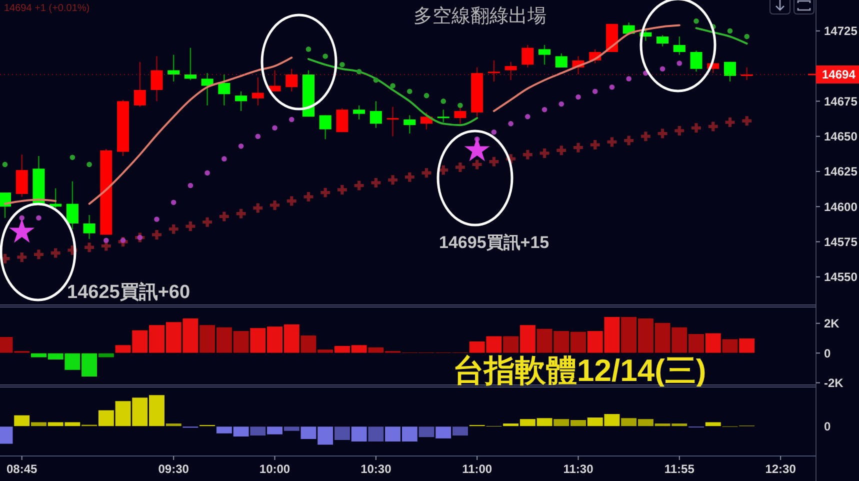 This screenshot has height=481, width=859. I want to click on x-tick-label: 10:00, so click(274, 469).